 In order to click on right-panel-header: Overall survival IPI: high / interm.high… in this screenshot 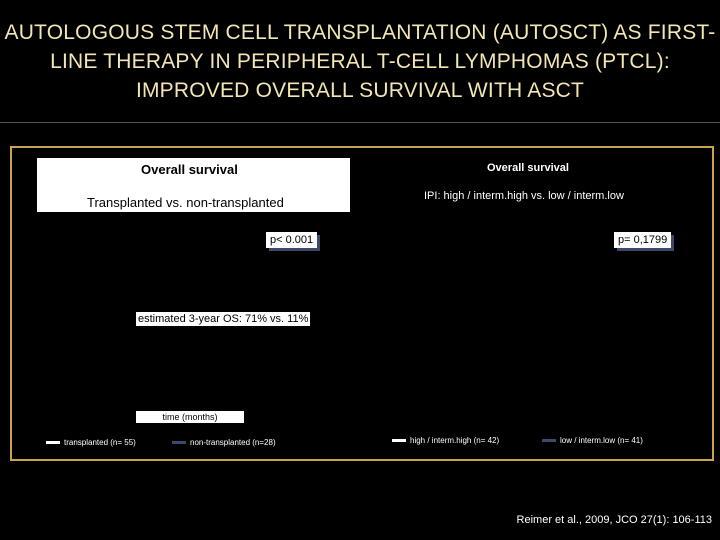, I will do `click(537, 180)`.